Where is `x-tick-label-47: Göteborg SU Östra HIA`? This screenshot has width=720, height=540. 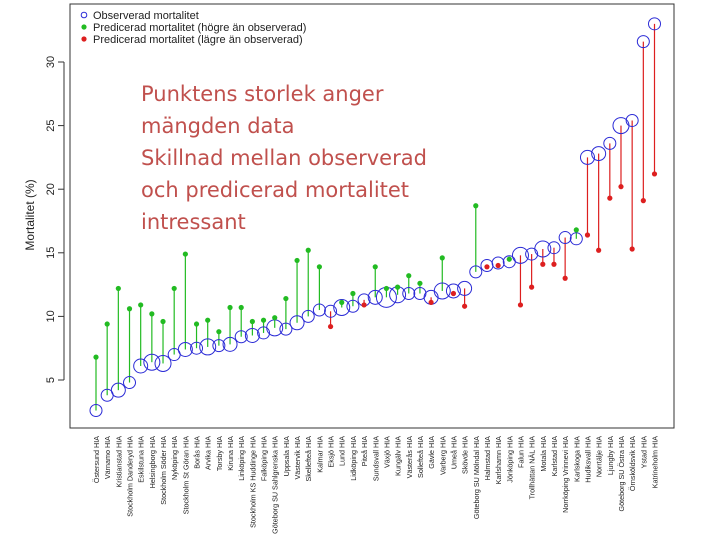
x-tick-label-47: Göteborg SU Östra HIA is located at coordinates (621, 474).